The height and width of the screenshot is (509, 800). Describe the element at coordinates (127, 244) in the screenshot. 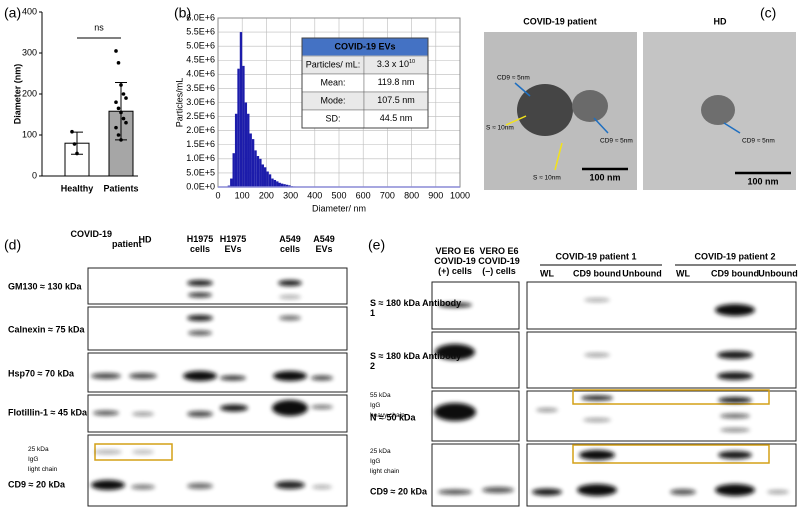

I see `header-line: patient` at that location.